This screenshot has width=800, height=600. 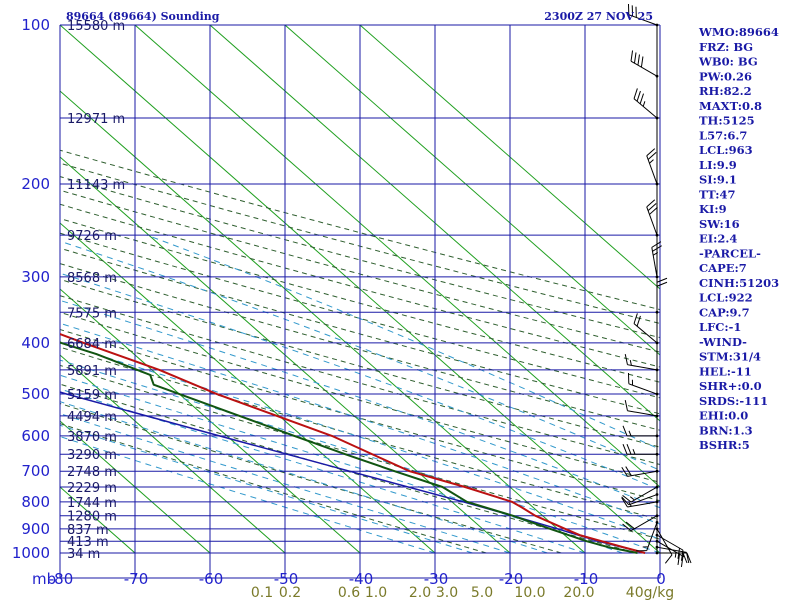 I want to click on mixing-ratio-label: 0.6, so click(x=349, y=592).